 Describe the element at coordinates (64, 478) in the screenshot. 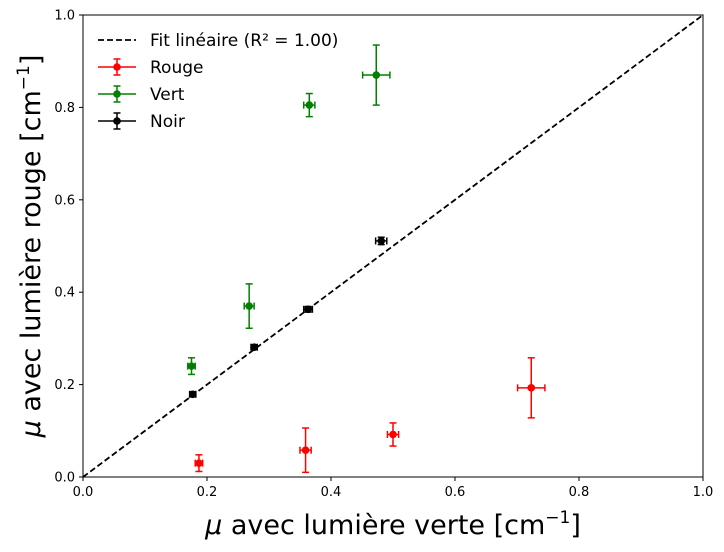

I see `y-tick-label: 0.0` at that location.